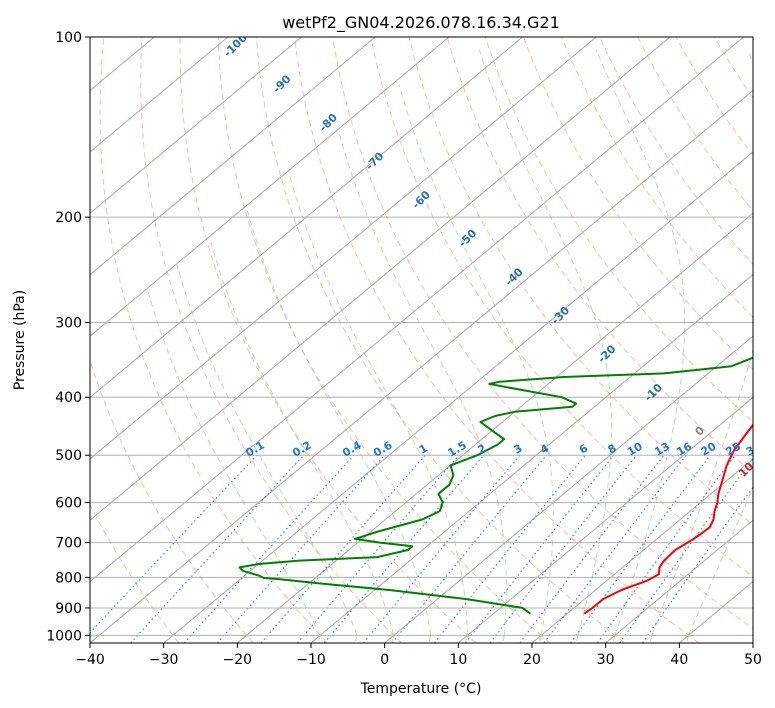 This screenshot has width=775, height=708. I want to click on x-tick-label: 30, so click(606, 660).